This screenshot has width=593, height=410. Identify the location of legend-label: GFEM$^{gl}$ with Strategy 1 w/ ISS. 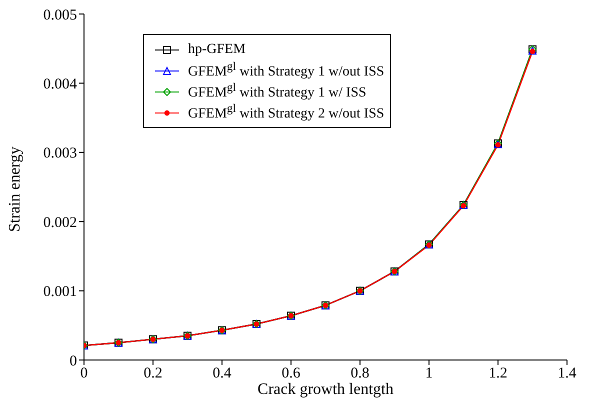
(277, 91).